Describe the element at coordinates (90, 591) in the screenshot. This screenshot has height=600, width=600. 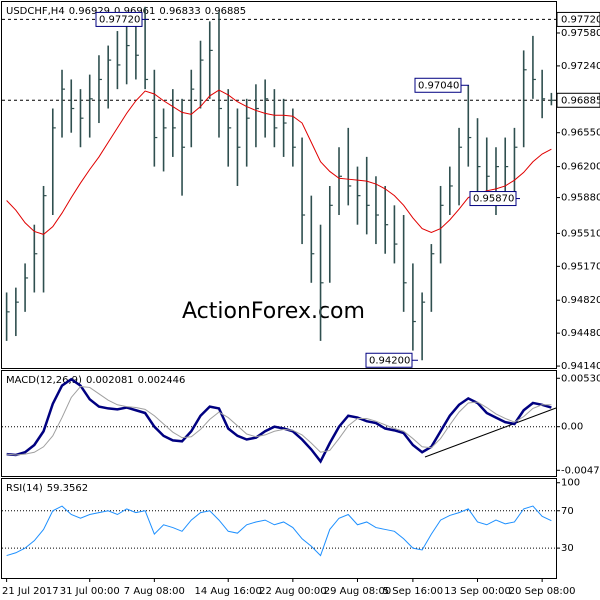
I see `x-tick-label: 31 Jul 00:00` at that location.